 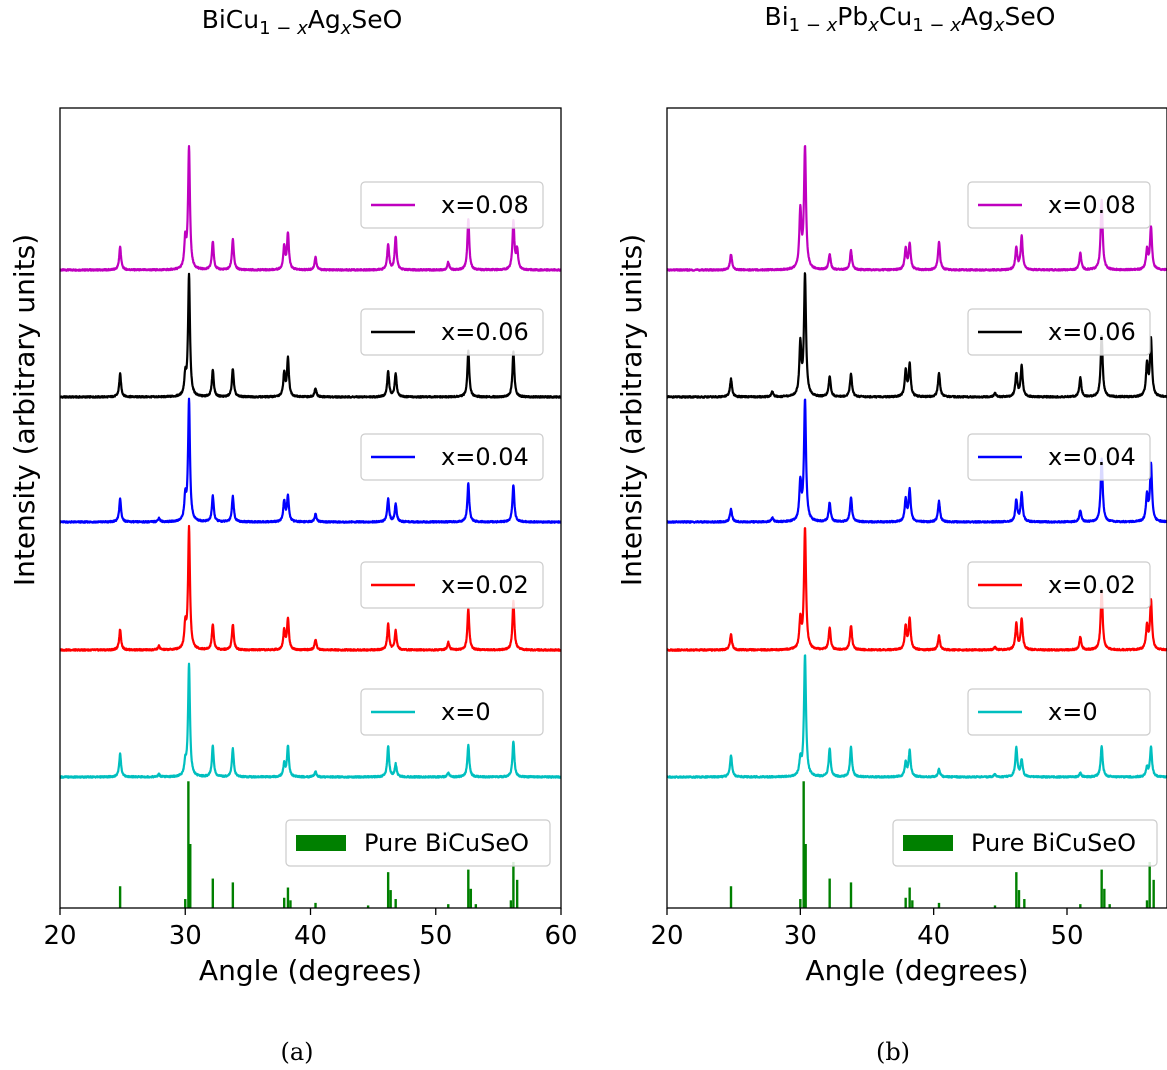 What do you see at coordinates (321, 843) in the screenshot?
I see `legend-swatch` at bounding box center [321, 843].